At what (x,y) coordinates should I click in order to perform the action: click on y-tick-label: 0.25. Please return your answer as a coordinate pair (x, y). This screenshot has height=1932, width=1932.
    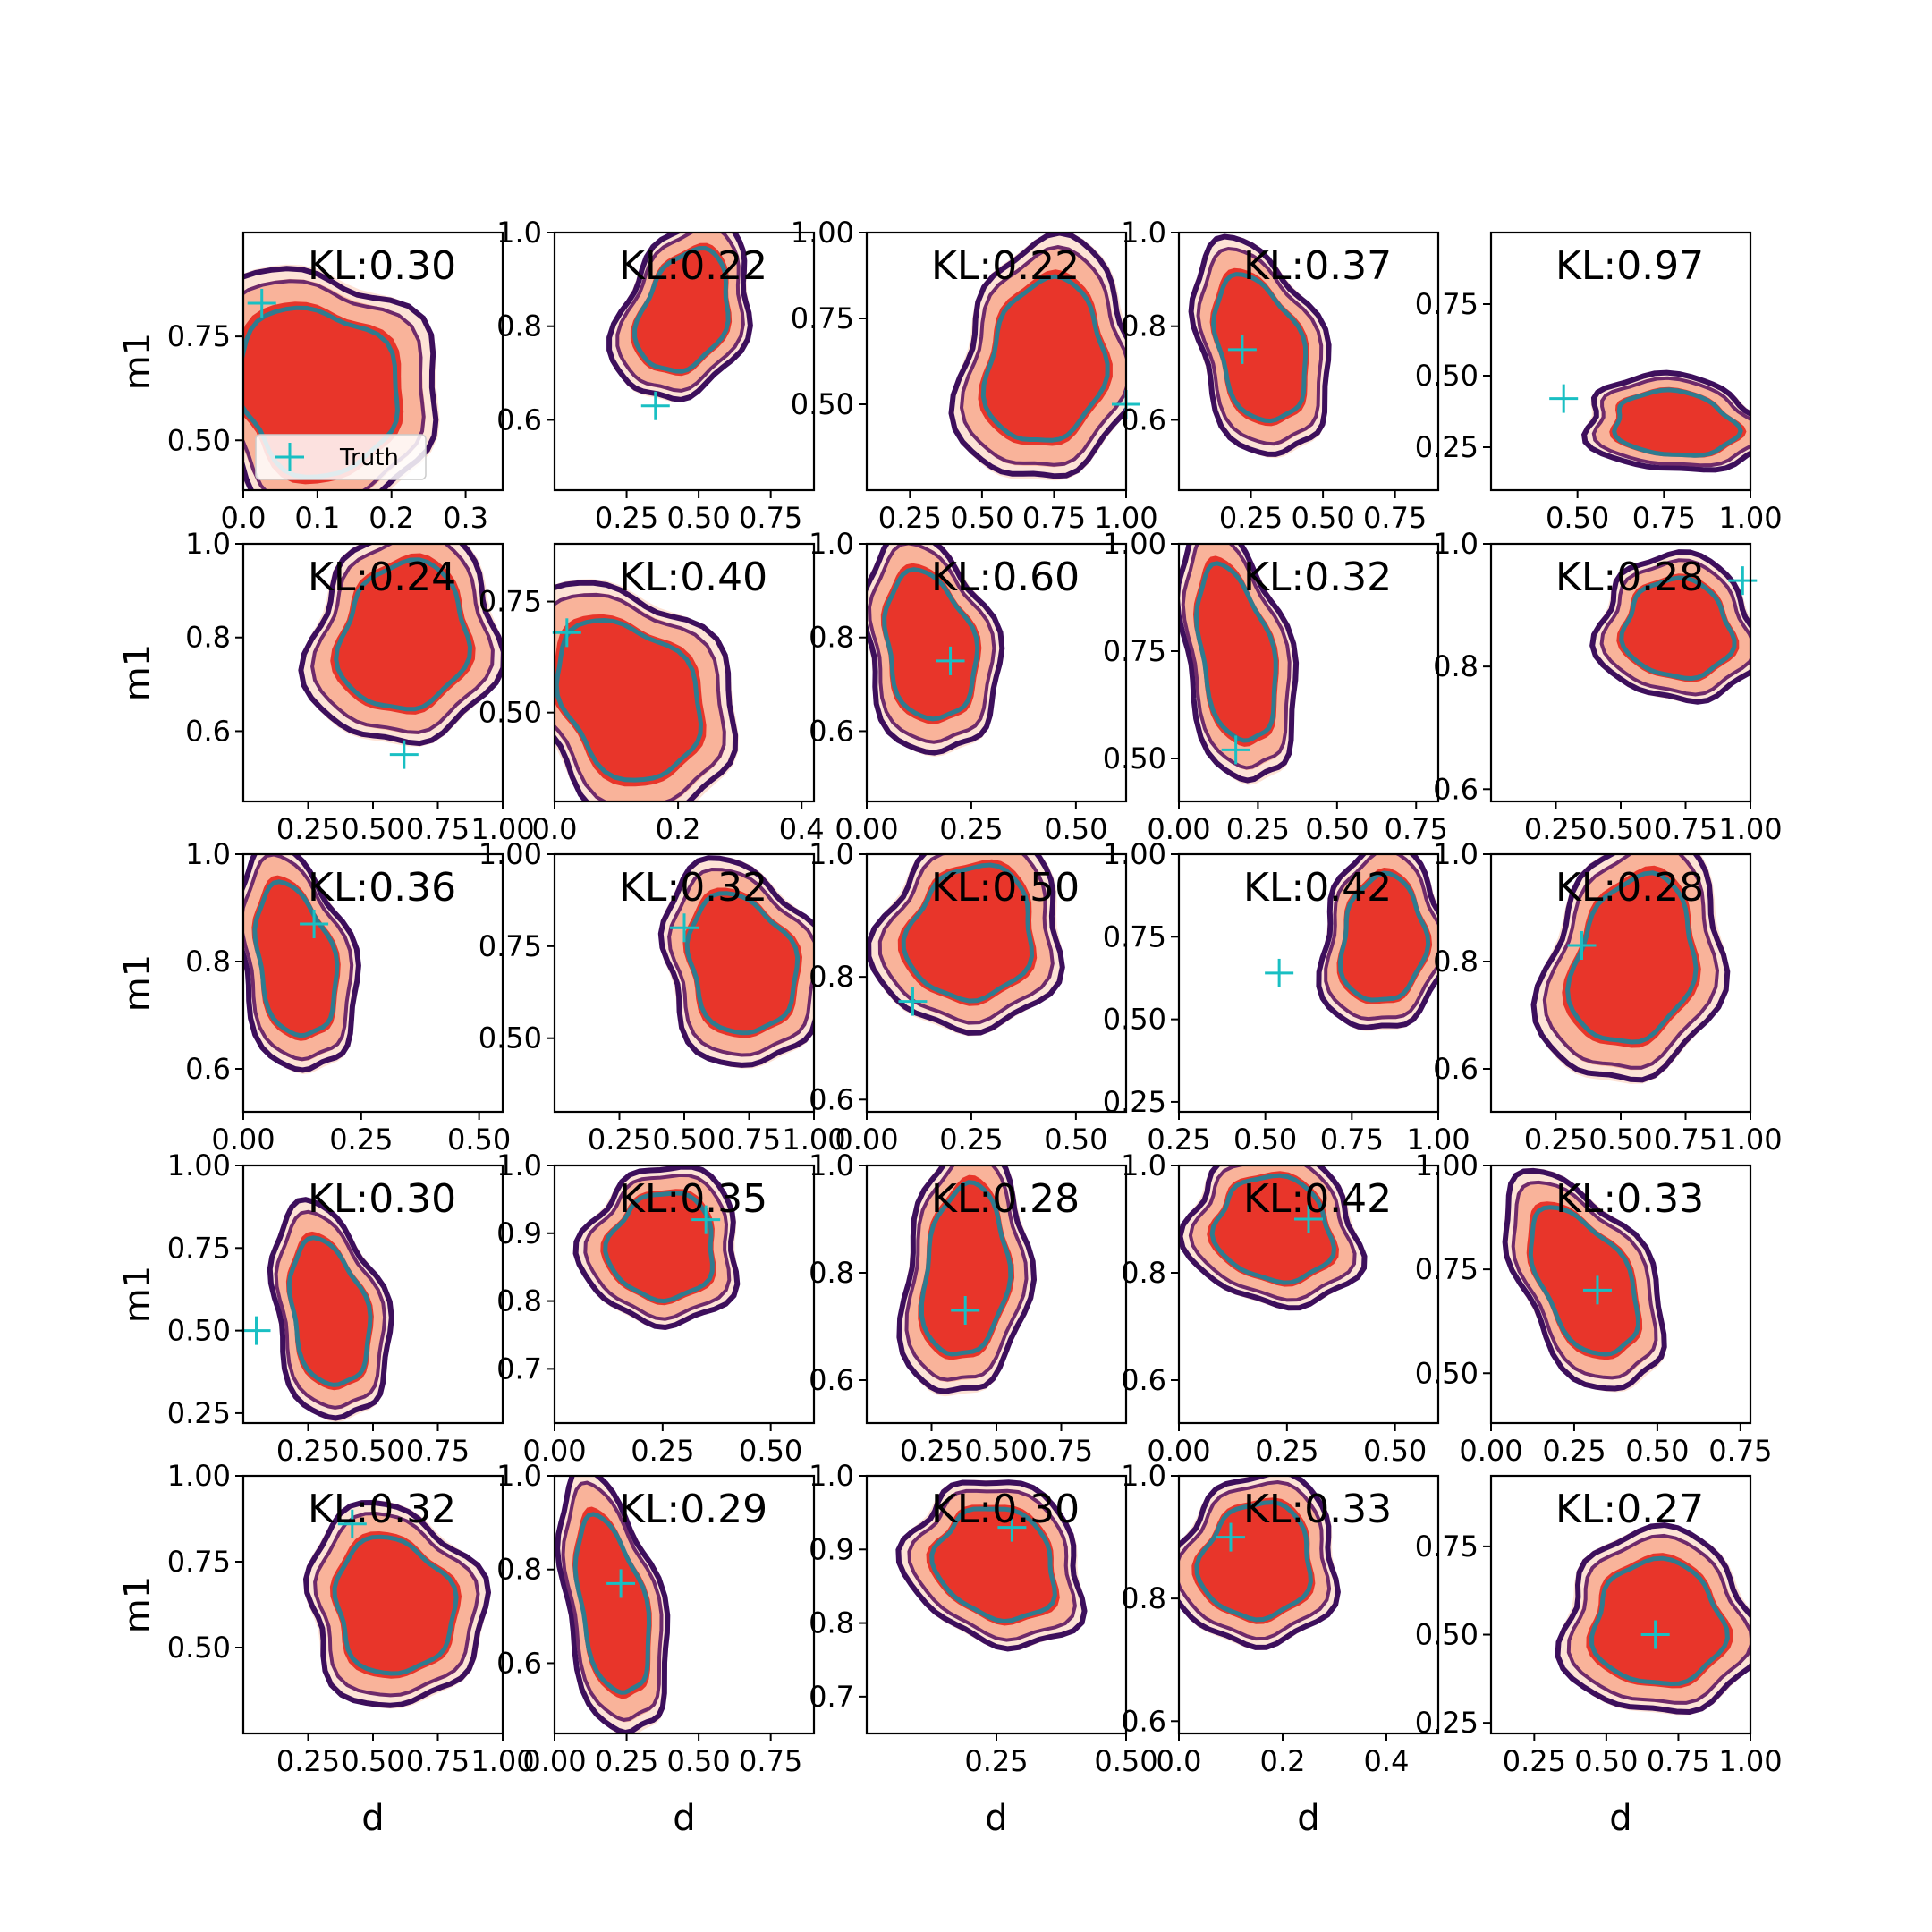
    Looking at the image, I should click on (1447, 1723).